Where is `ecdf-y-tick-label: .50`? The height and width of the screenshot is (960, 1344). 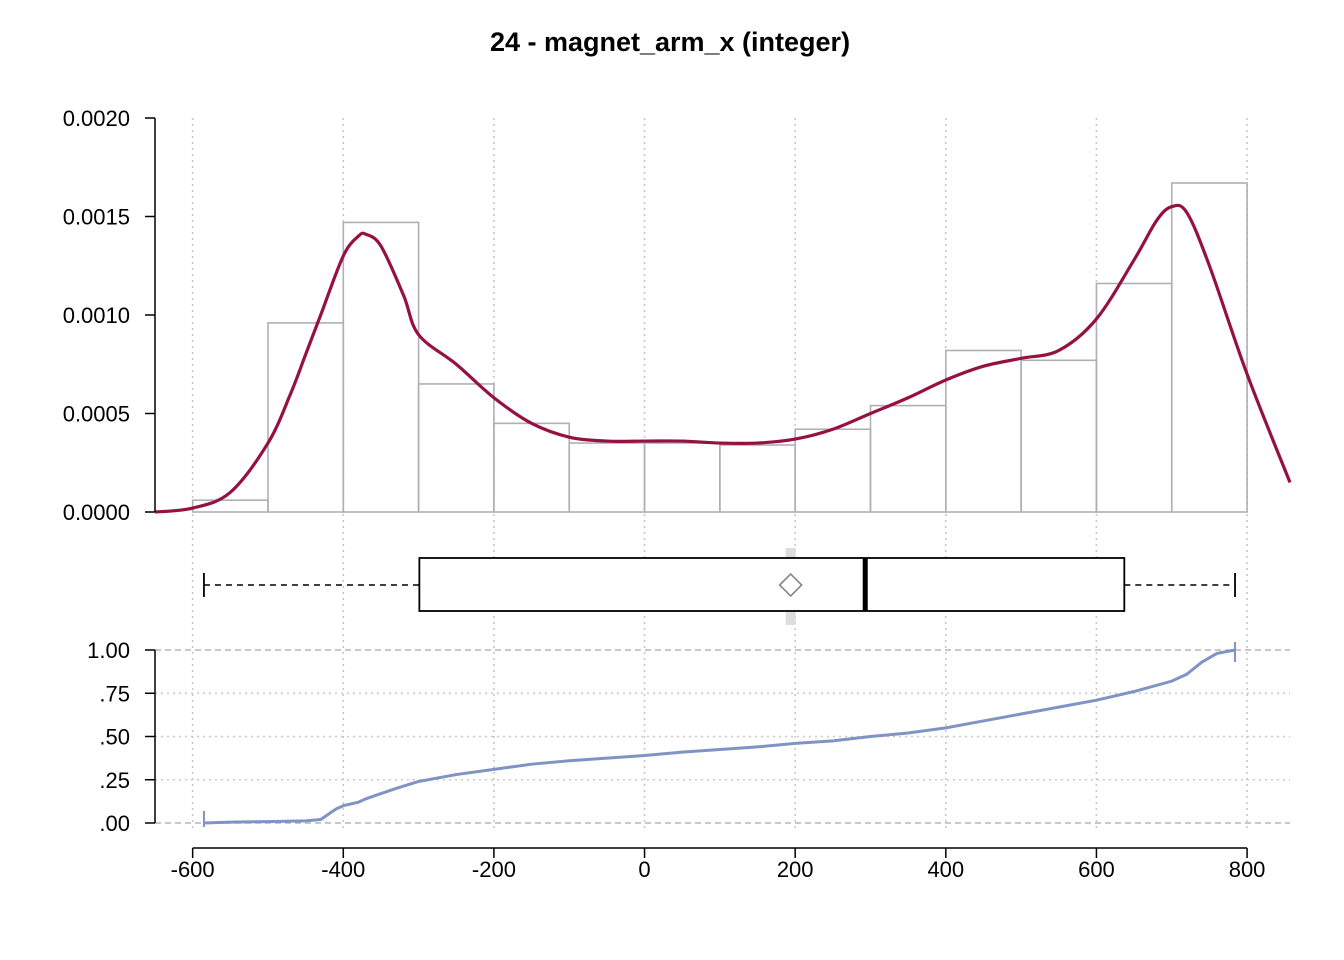 ecdf-y-tick-label: .50 is located at coordinates (114, 737).